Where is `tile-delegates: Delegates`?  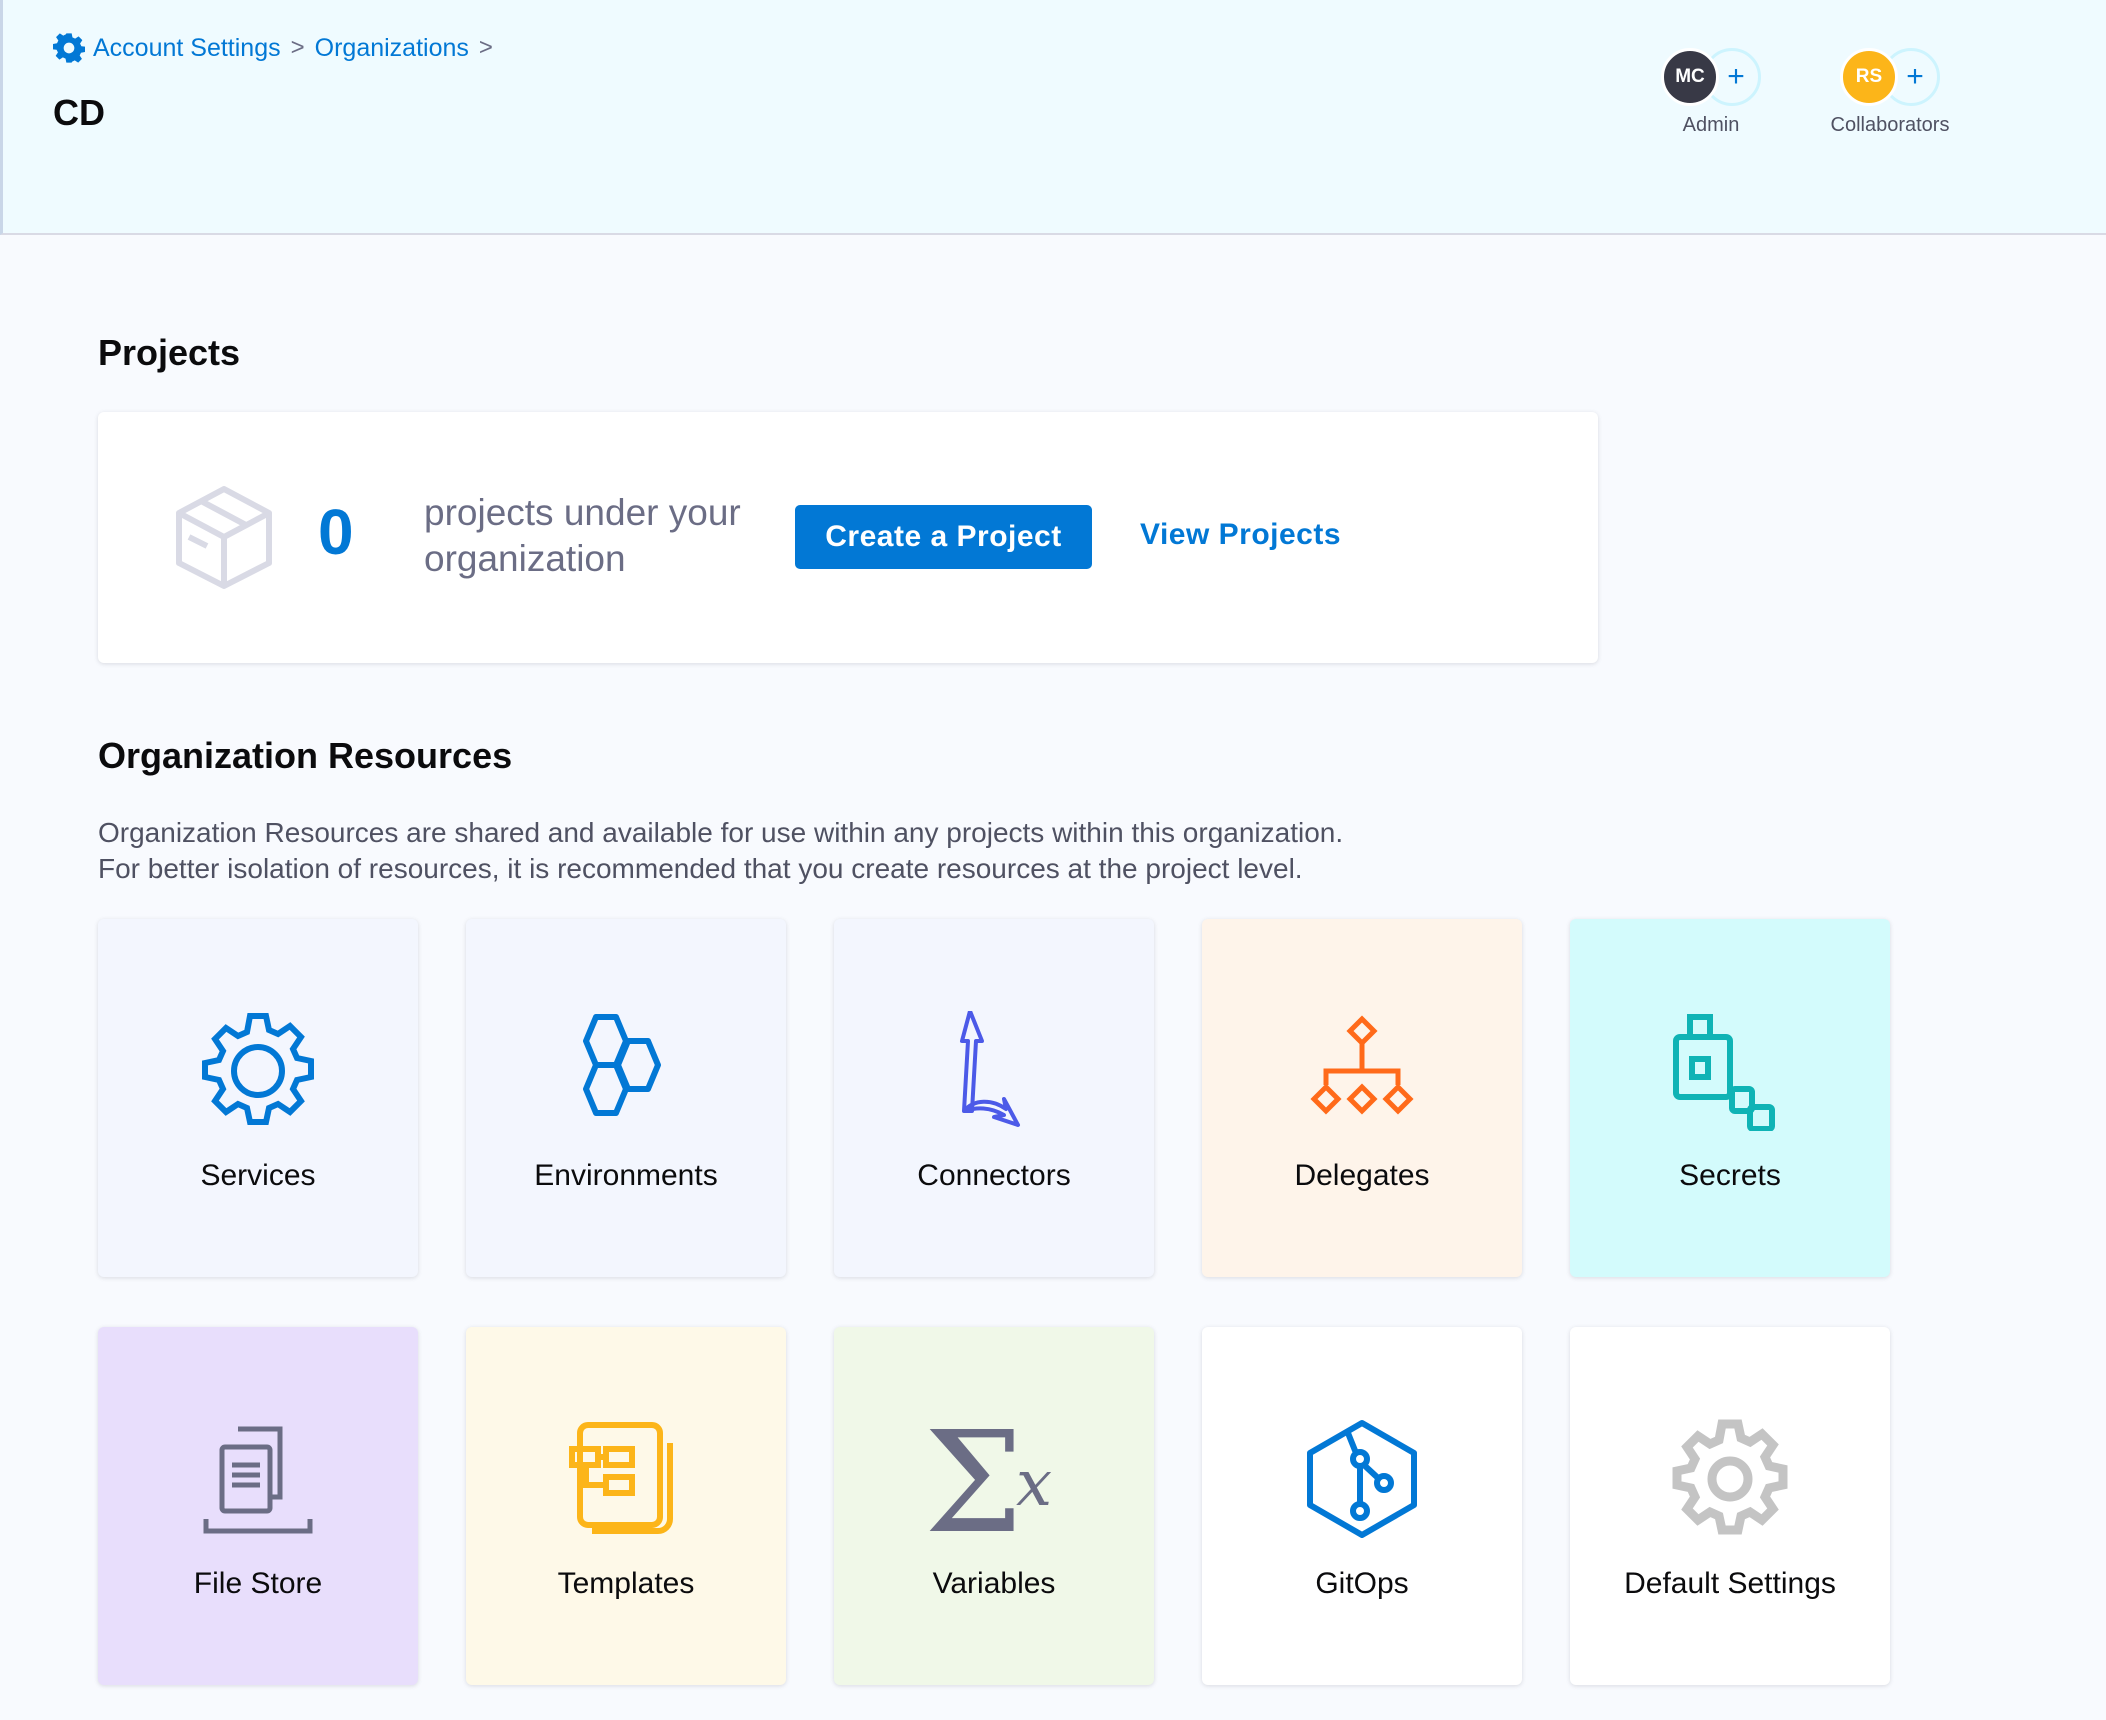 tile-delegates: Delegates is located at coordinates (1362, 1098).